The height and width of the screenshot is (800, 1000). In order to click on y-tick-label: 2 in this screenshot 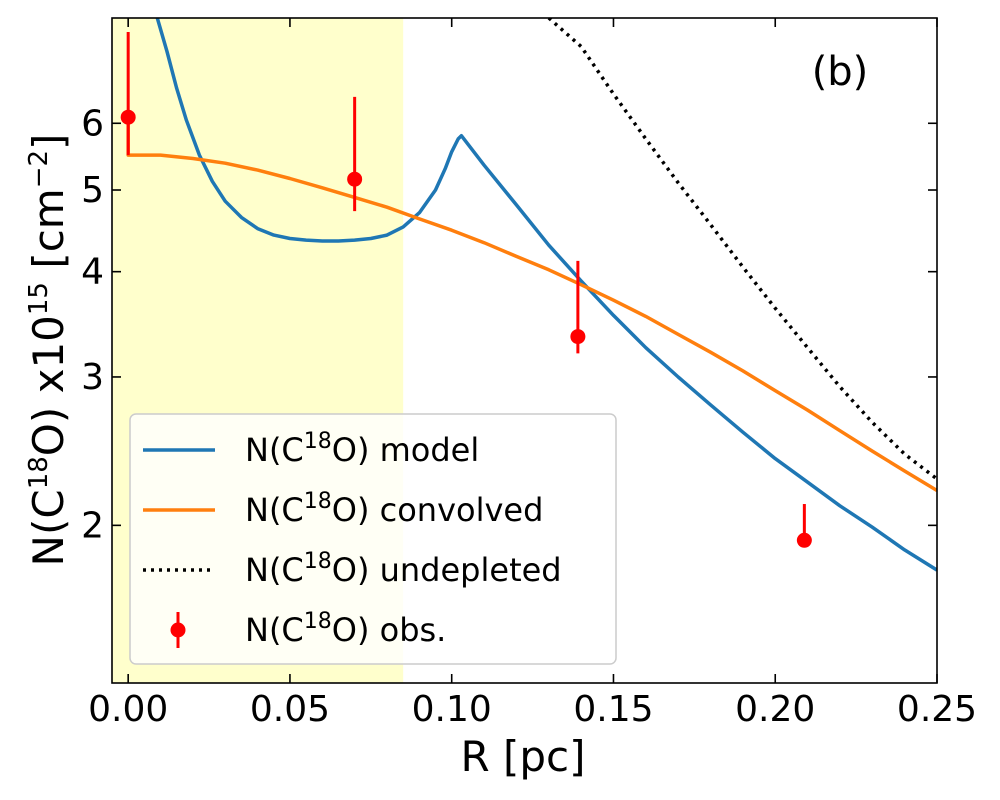, I will do `click(92, 525)`.